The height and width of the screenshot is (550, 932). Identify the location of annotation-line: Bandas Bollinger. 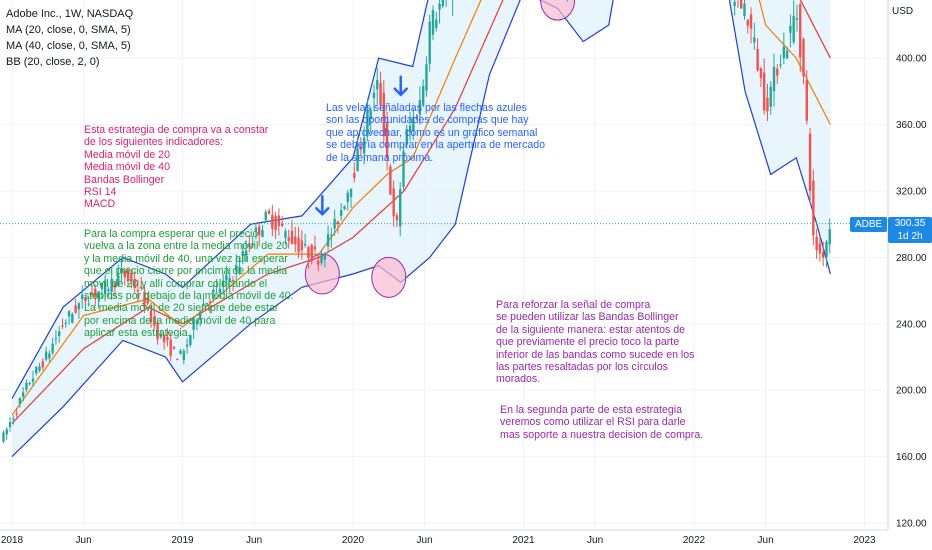
(124, 179).